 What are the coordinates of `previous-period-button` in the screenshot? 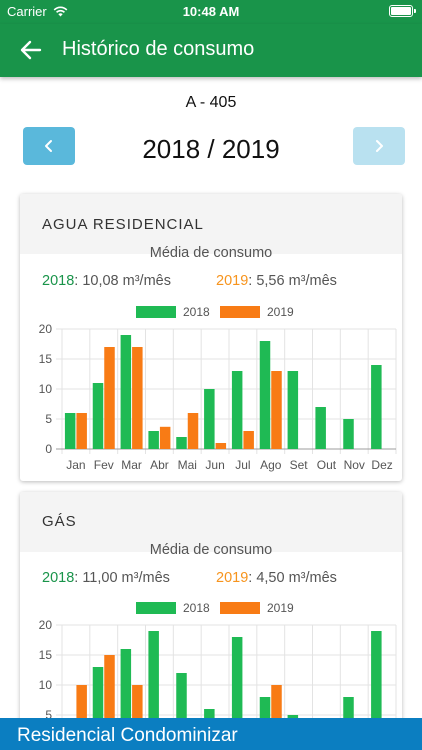 It's located at (49, 146).